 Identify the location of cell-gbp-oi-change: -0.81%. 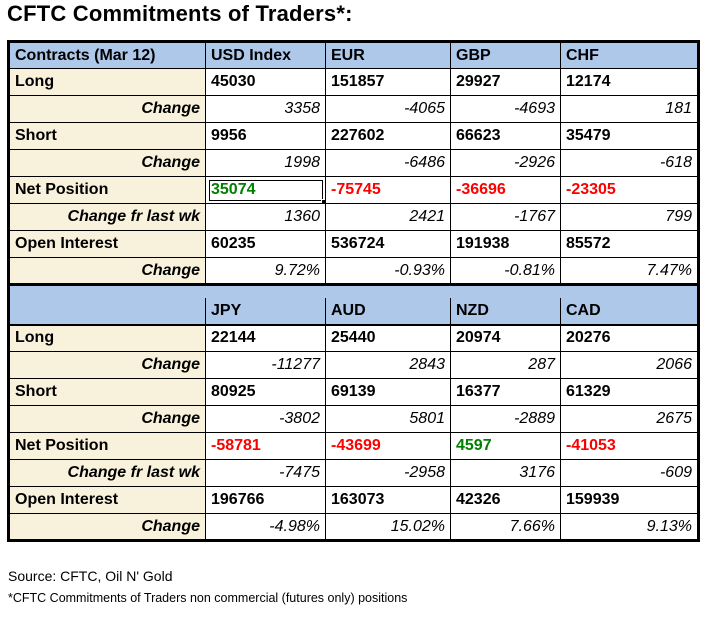
(505, 271).